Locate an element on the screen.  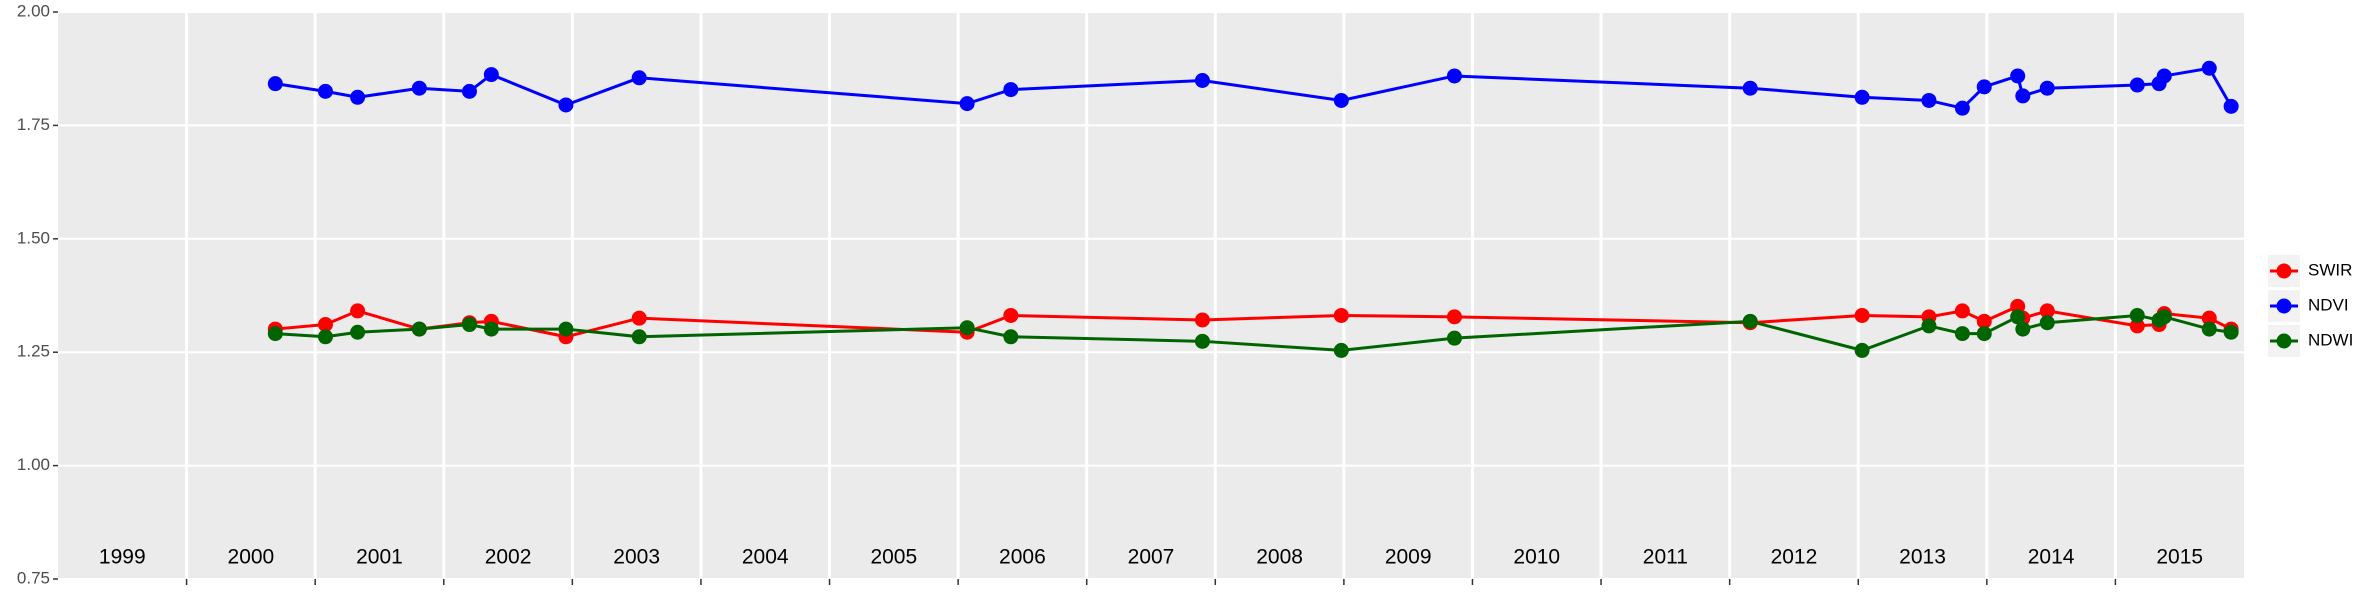
year-label: 2008 is located at coordinates (1279, 557).